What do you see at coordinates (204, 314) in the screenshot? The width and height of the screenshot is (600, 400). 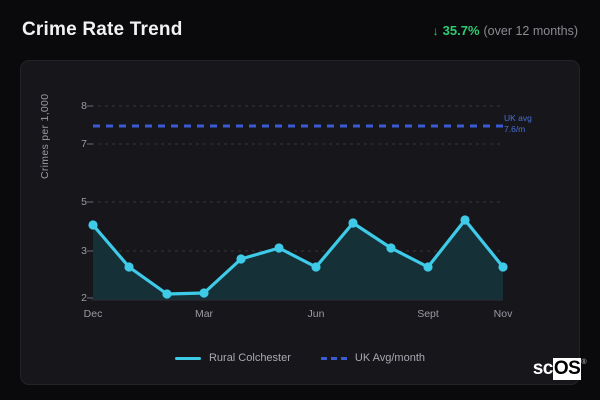 I see `x-tick-label-mar: Mar` at bounding box center [204, 314].